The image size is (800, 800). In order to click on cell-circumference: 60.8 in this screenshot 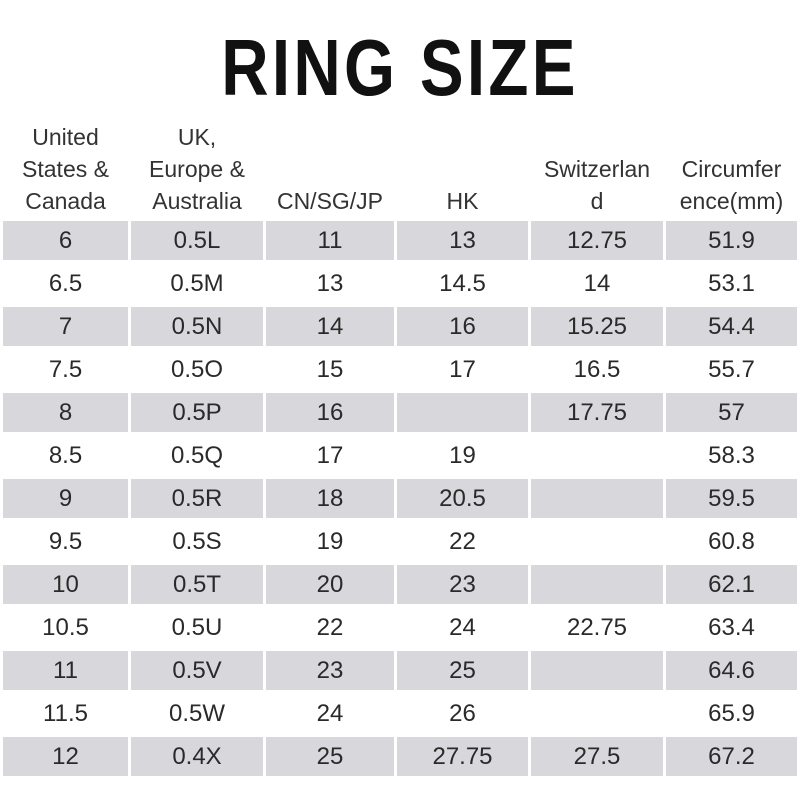, I will do `click(731, 541)`.